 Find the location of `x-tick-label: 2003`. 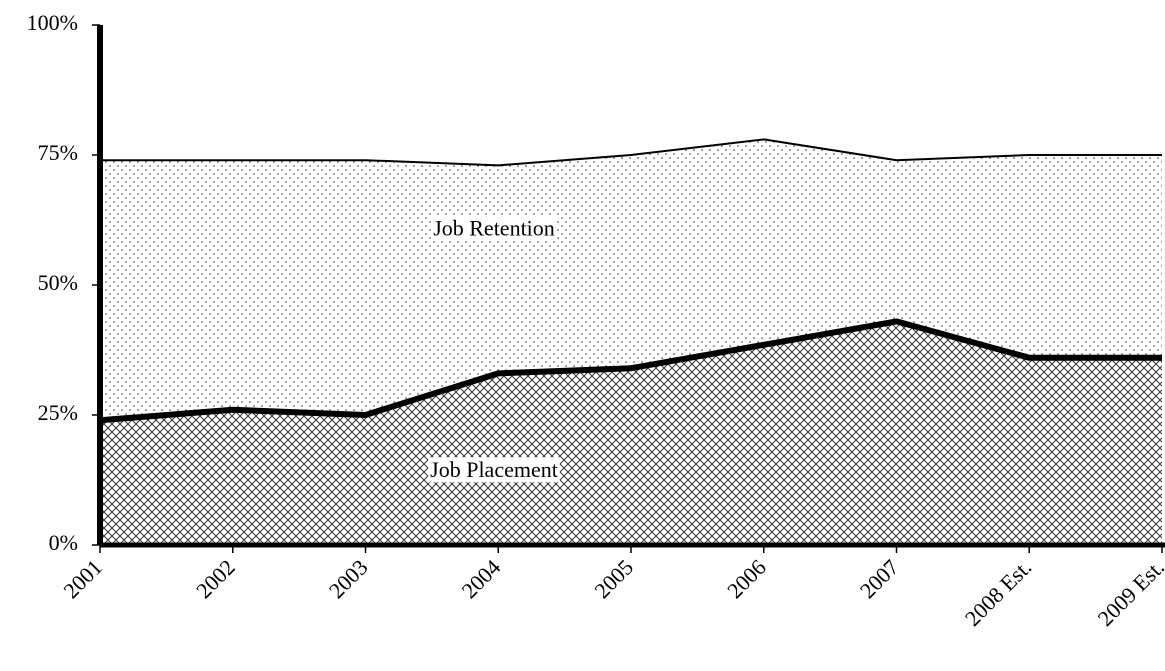

x-tick-label: 2003 is located at coordinates (348, 578).